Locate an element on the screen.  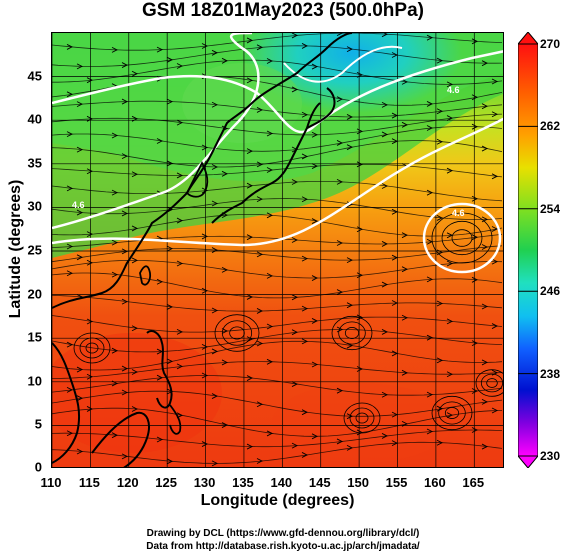
x-tick-label: 130 is located at coordinates (204, 482).